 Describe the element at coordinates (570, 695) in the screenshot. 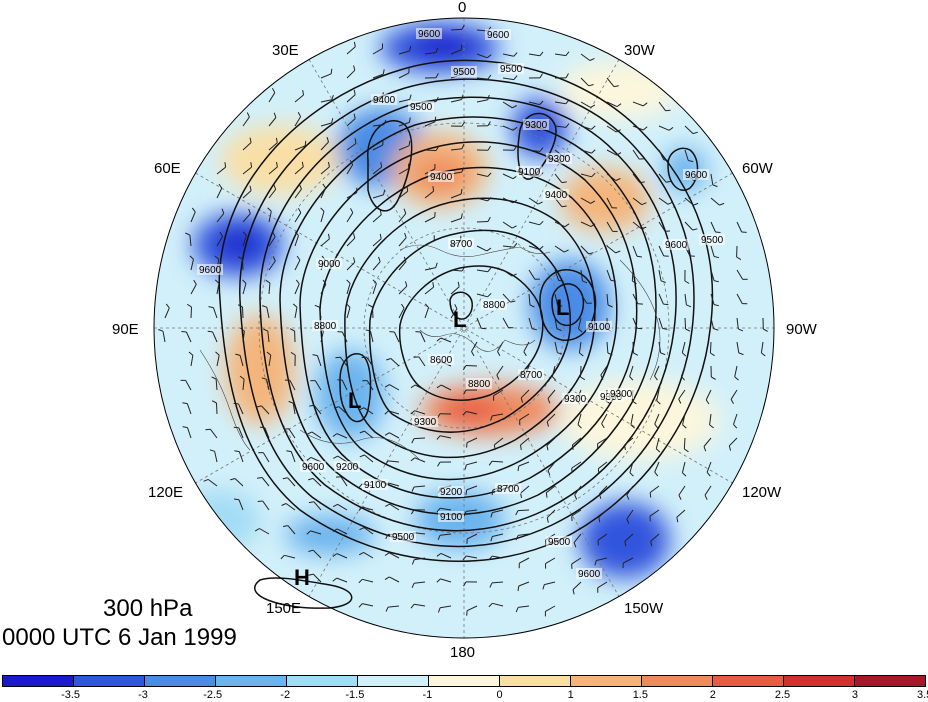

I see `colorbar-tick-label: 1` at that location.